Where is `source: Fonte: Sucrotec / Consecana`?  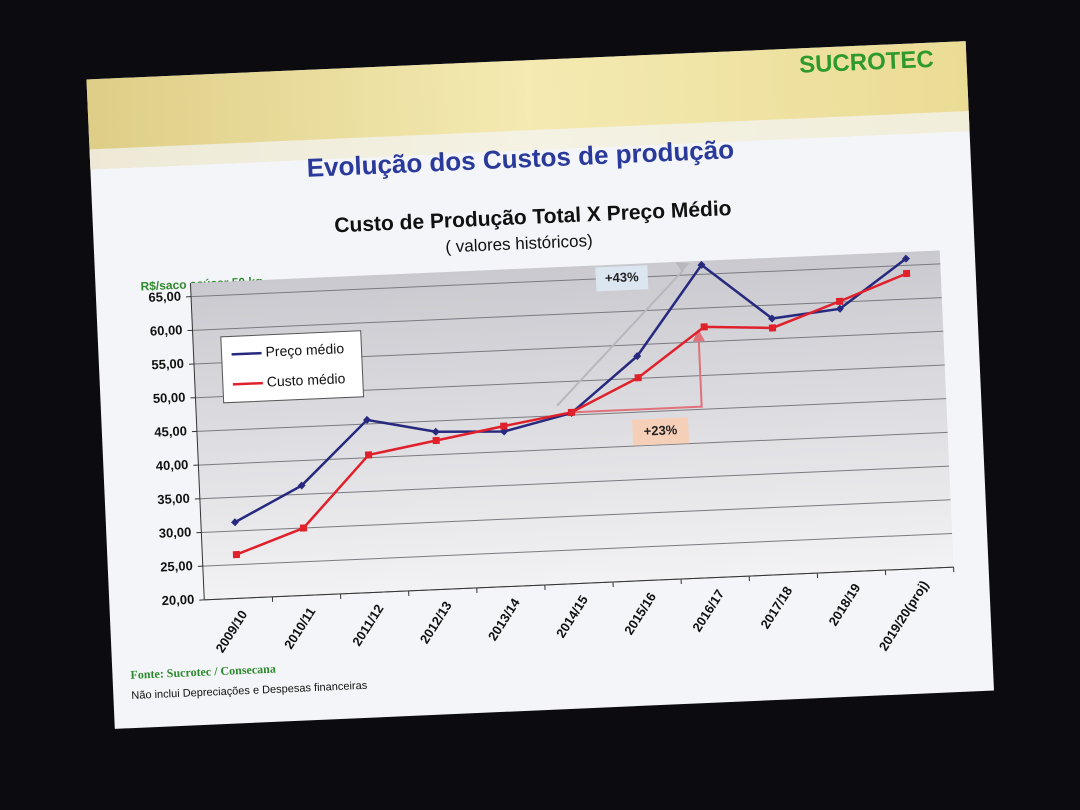 source: Fonte: Sucrotec / Consecana is located at coordinates (203, 672).